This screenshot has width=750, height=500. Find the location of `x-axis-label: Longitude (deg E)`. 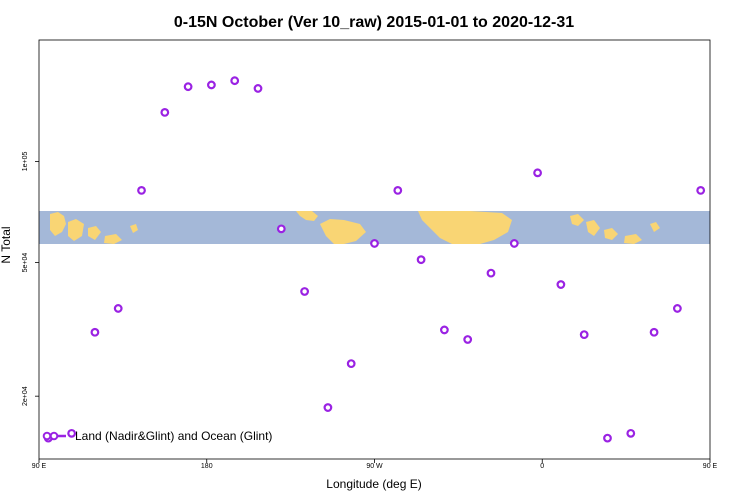

x-axis-label: Longitude (deg E) is located at coordinates (373, 484).